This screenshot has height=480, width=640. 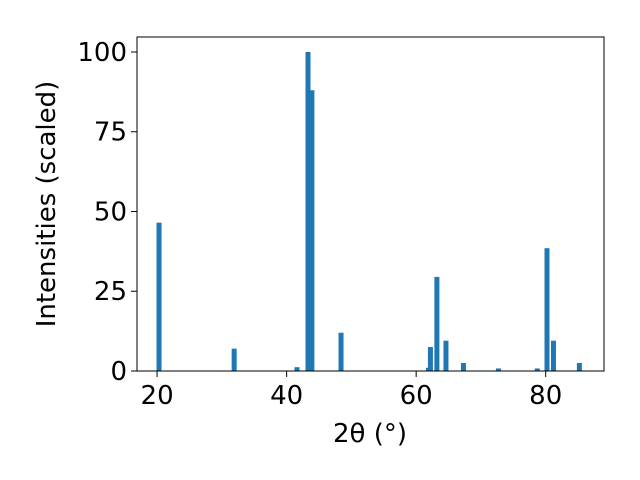 I want to click on x-tick-label: 40, so click(x=286, y=396).